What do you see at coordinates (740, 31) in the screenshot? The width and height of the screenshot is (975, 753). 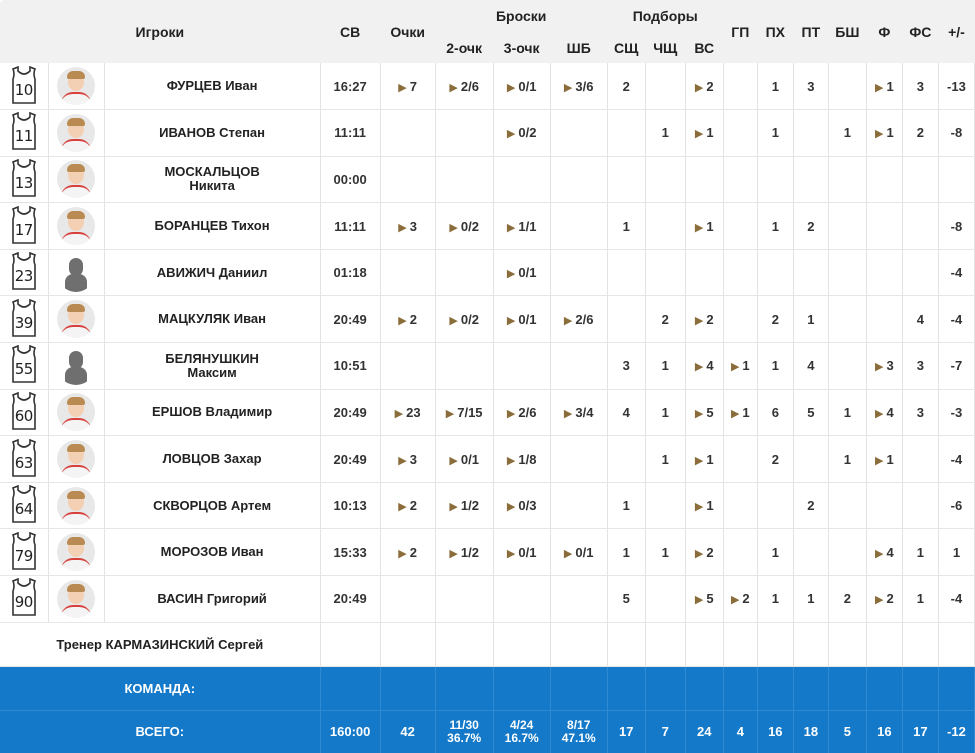 I see `header-assists: ГП` at bounding box center [740, 31].